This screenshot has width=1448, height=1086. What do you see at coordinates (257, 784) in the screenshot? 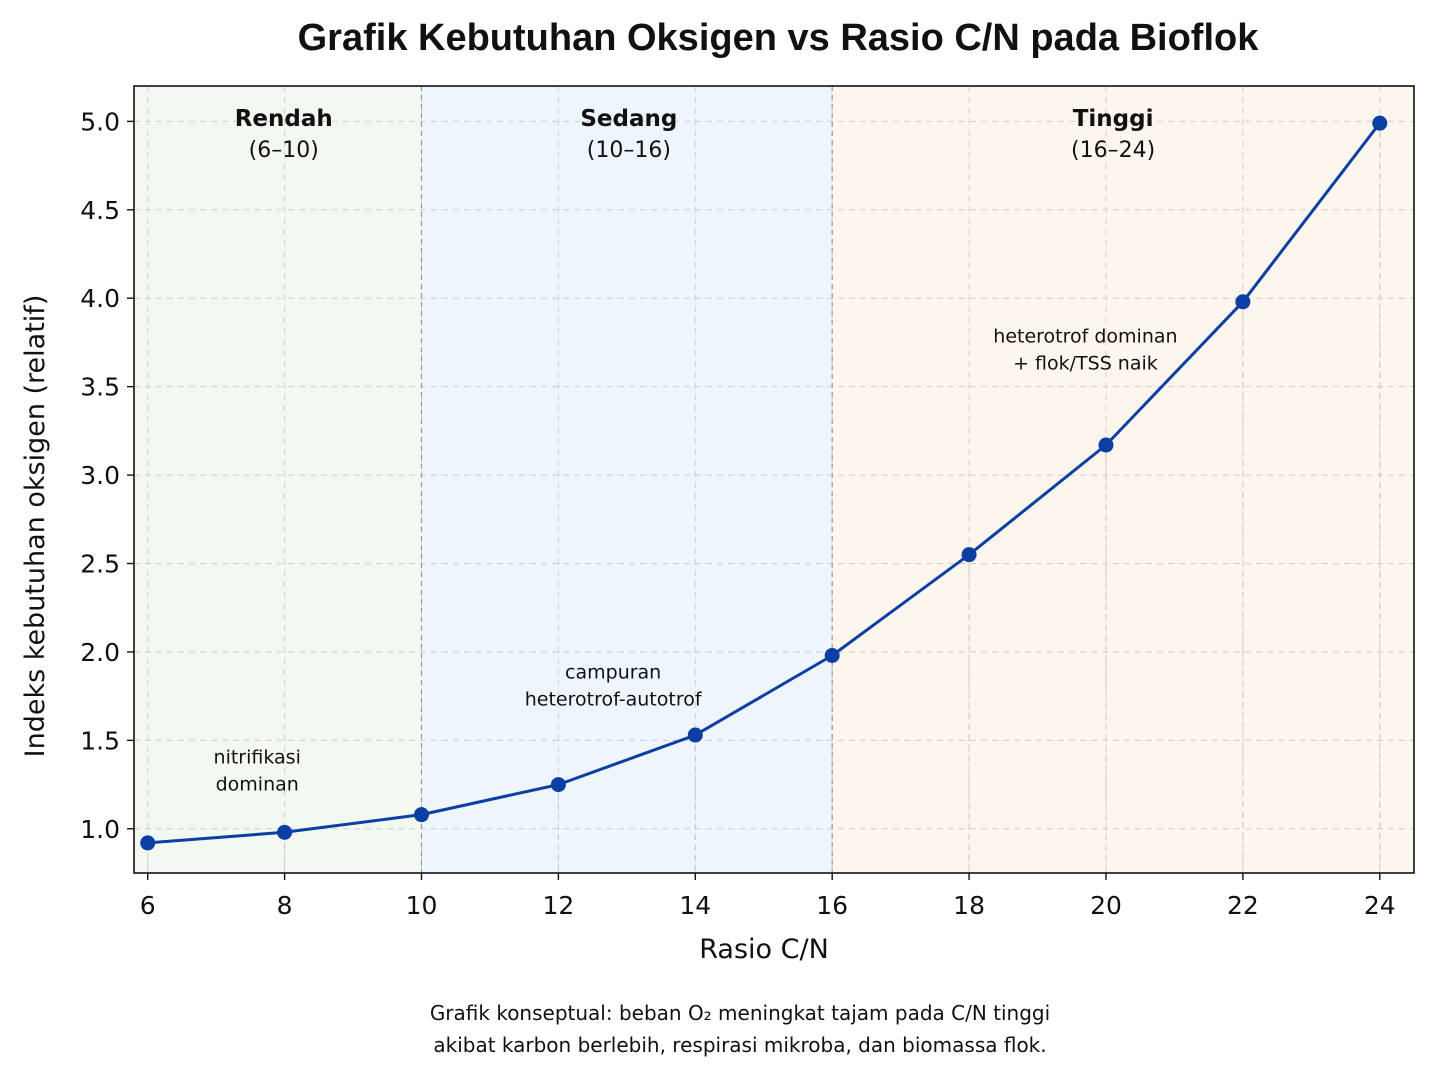
I see `annotation-text: dominan` at bounding box center [257, 784].